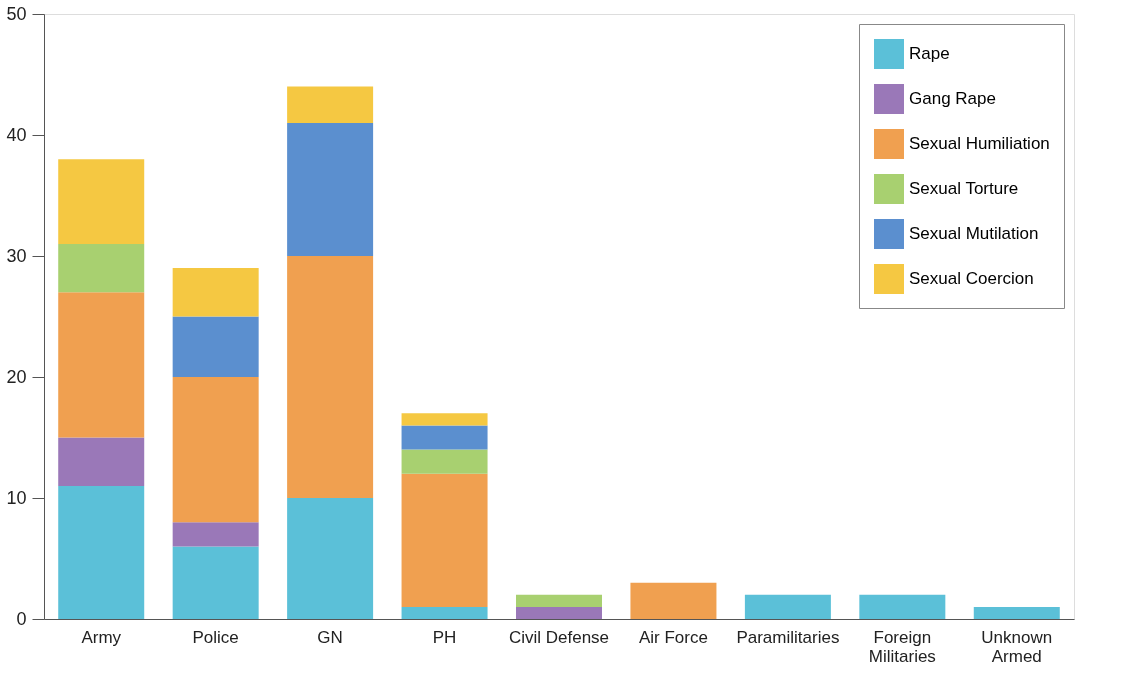 This screenshot has height=697, width=1125. What do you see at coordinates (929, 53) in the screenshot?
I see `legend-label: Rape` at bounding box center [929, 53].